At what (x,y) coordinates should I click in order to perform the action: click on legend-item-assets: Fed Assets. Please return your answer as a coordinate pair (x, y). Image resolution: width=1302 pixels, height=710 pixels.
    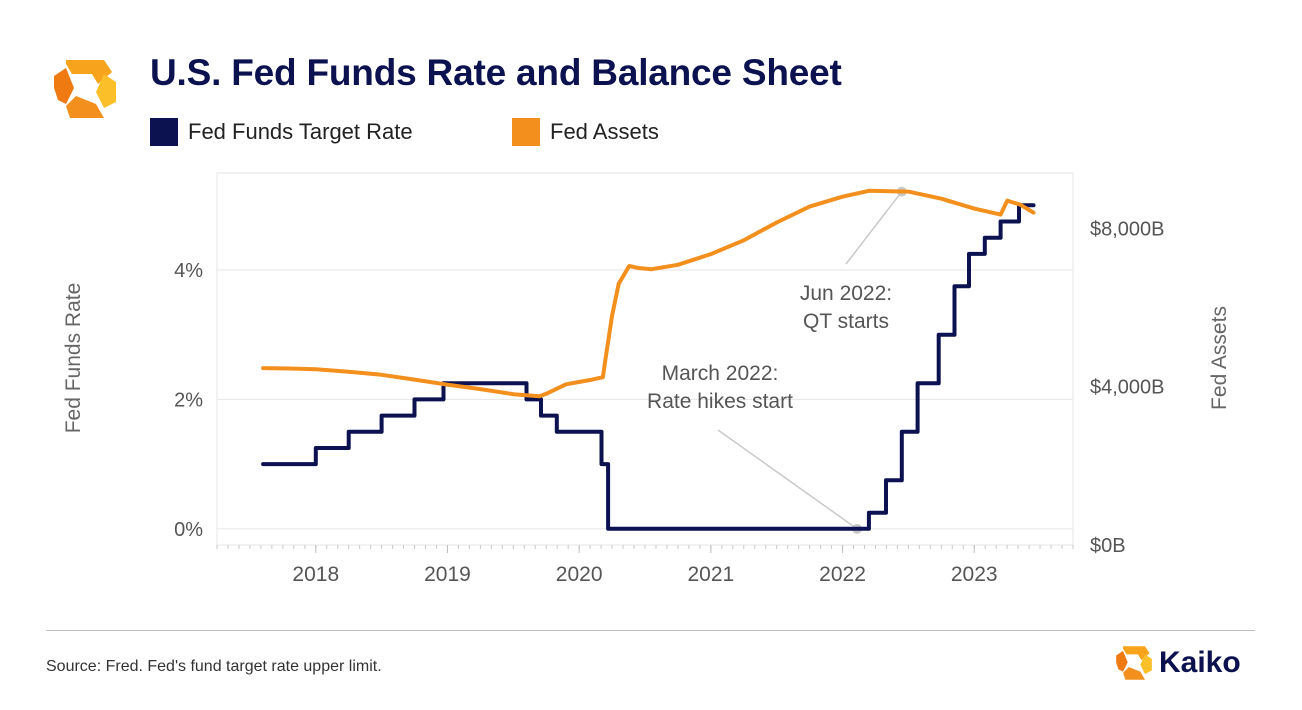
    Looking at the image, I should click on (585, 132).